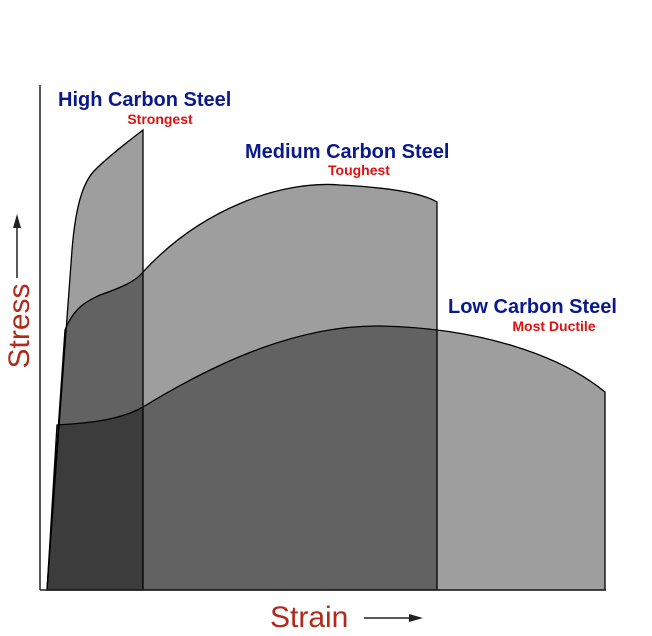 Image resolution: width=652 pixels, height=636 pixels. I want to click on curve-note: Toughest, so click(359, 170).